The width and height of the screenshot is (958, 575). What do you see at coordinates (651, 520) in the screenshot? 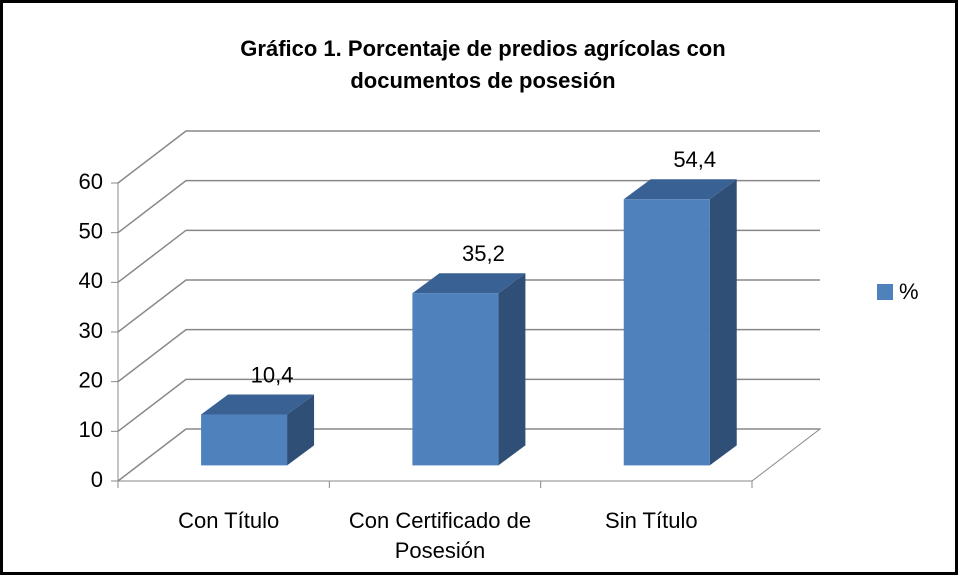
I see `x-tick-label: Sin Título` at bounding box center [651, 520].